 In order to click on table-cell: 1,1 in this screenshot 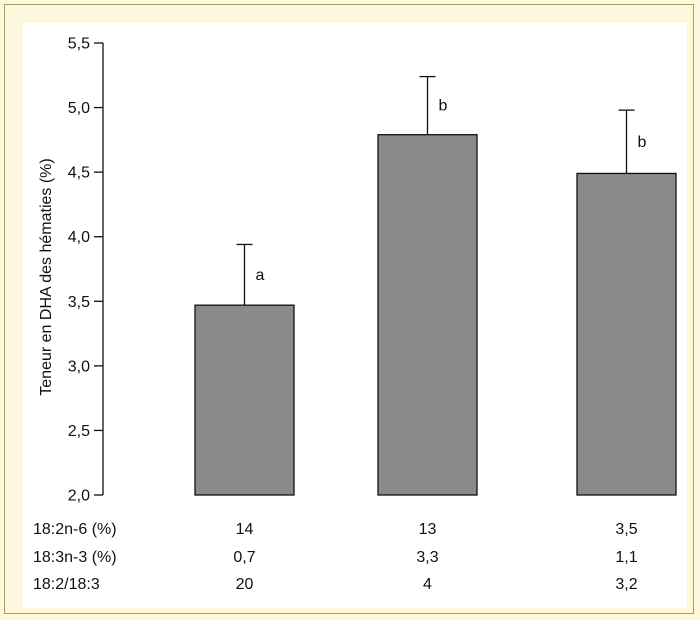, I will do `click(626, 557)`.